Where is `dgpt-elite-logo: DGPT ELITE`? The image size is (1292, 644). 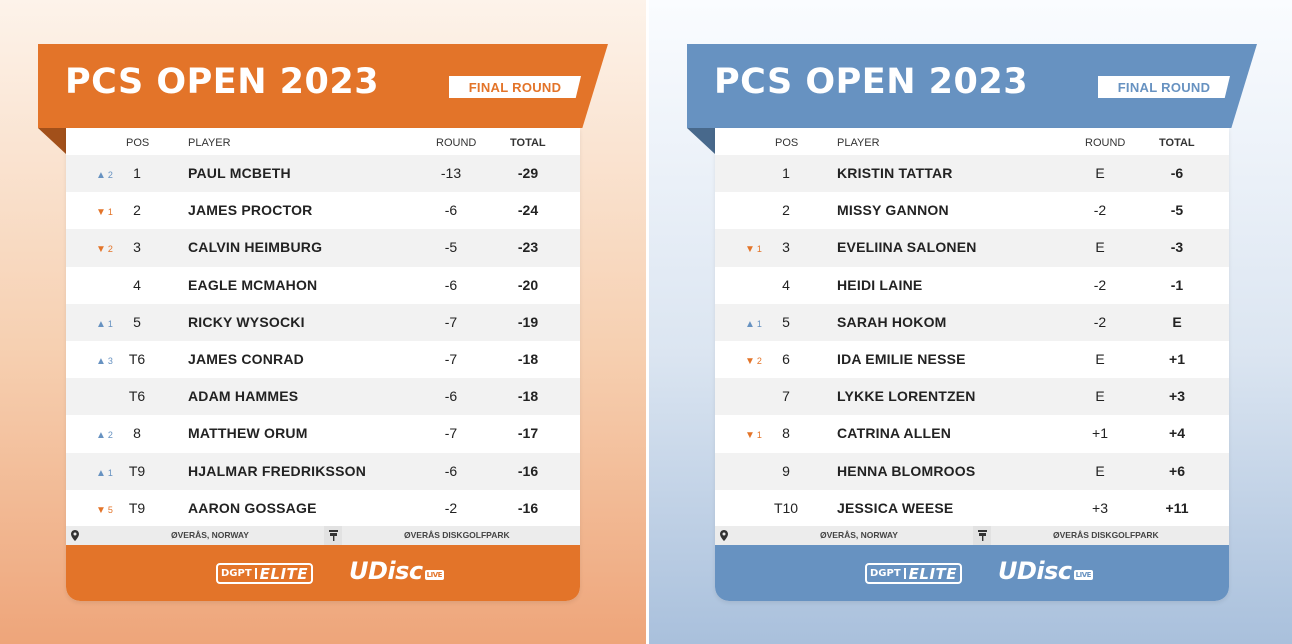 dgpt-elite-logo: DGPT ELITE is located at coordinates (265, 573).